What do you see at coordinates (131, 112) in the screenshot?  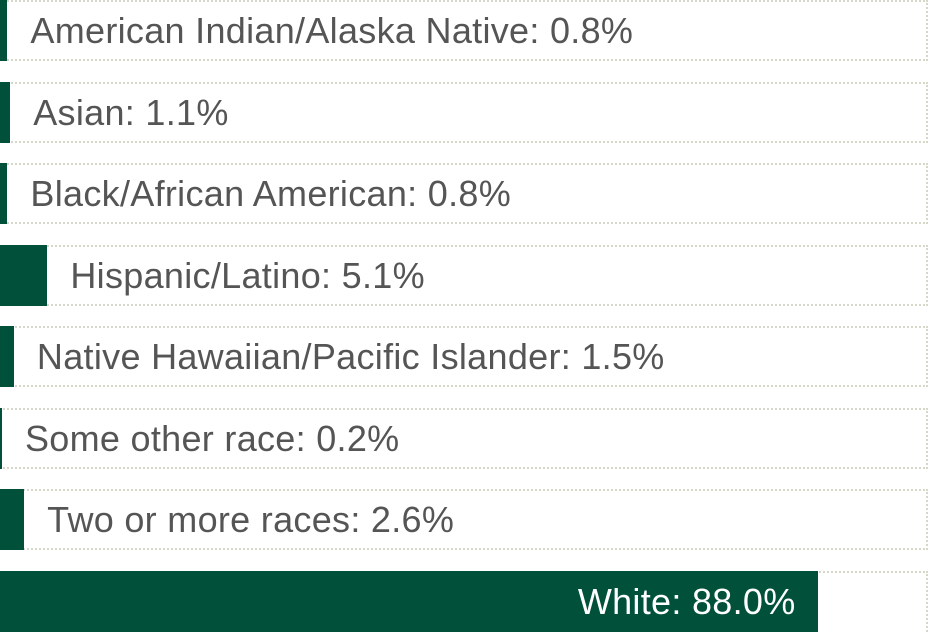 I see `bar-data-label: Asian: 1.1%` at bounding box center [131, 112].